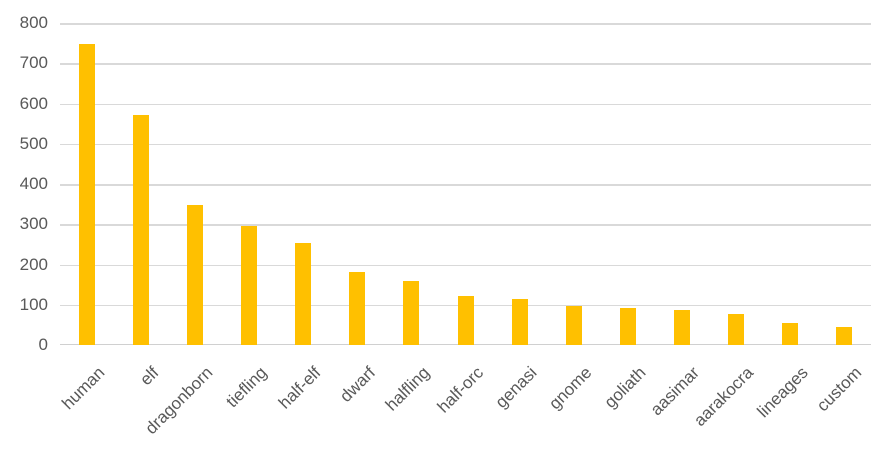  I want to click on x-category-label: aarakocra, so click(724, 396).